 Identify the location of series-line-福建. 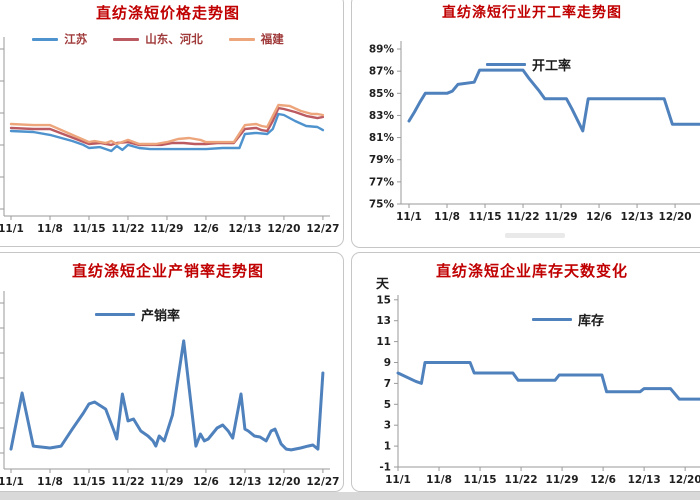
(167, 124).